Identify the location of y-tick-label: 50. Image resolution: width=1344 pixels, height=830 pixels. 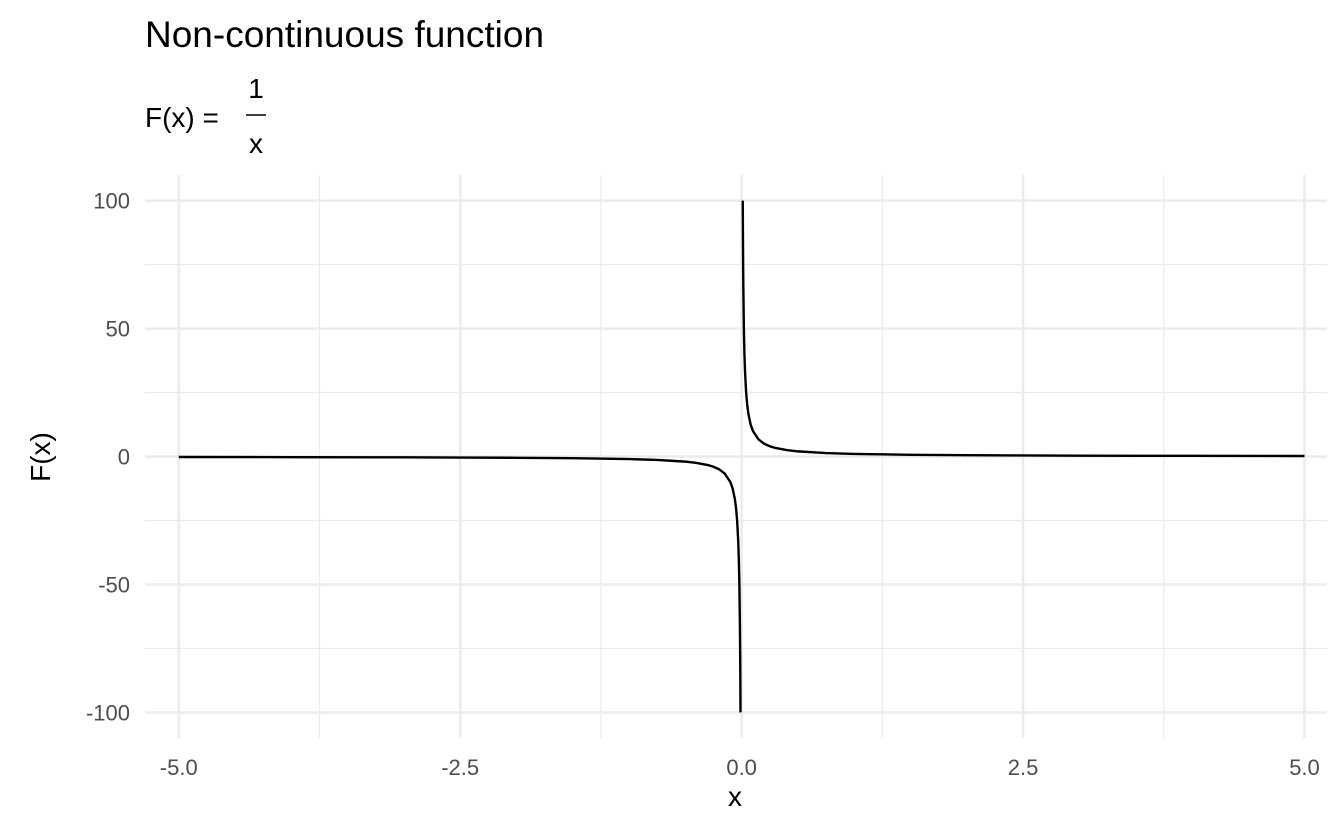
(118, 329).